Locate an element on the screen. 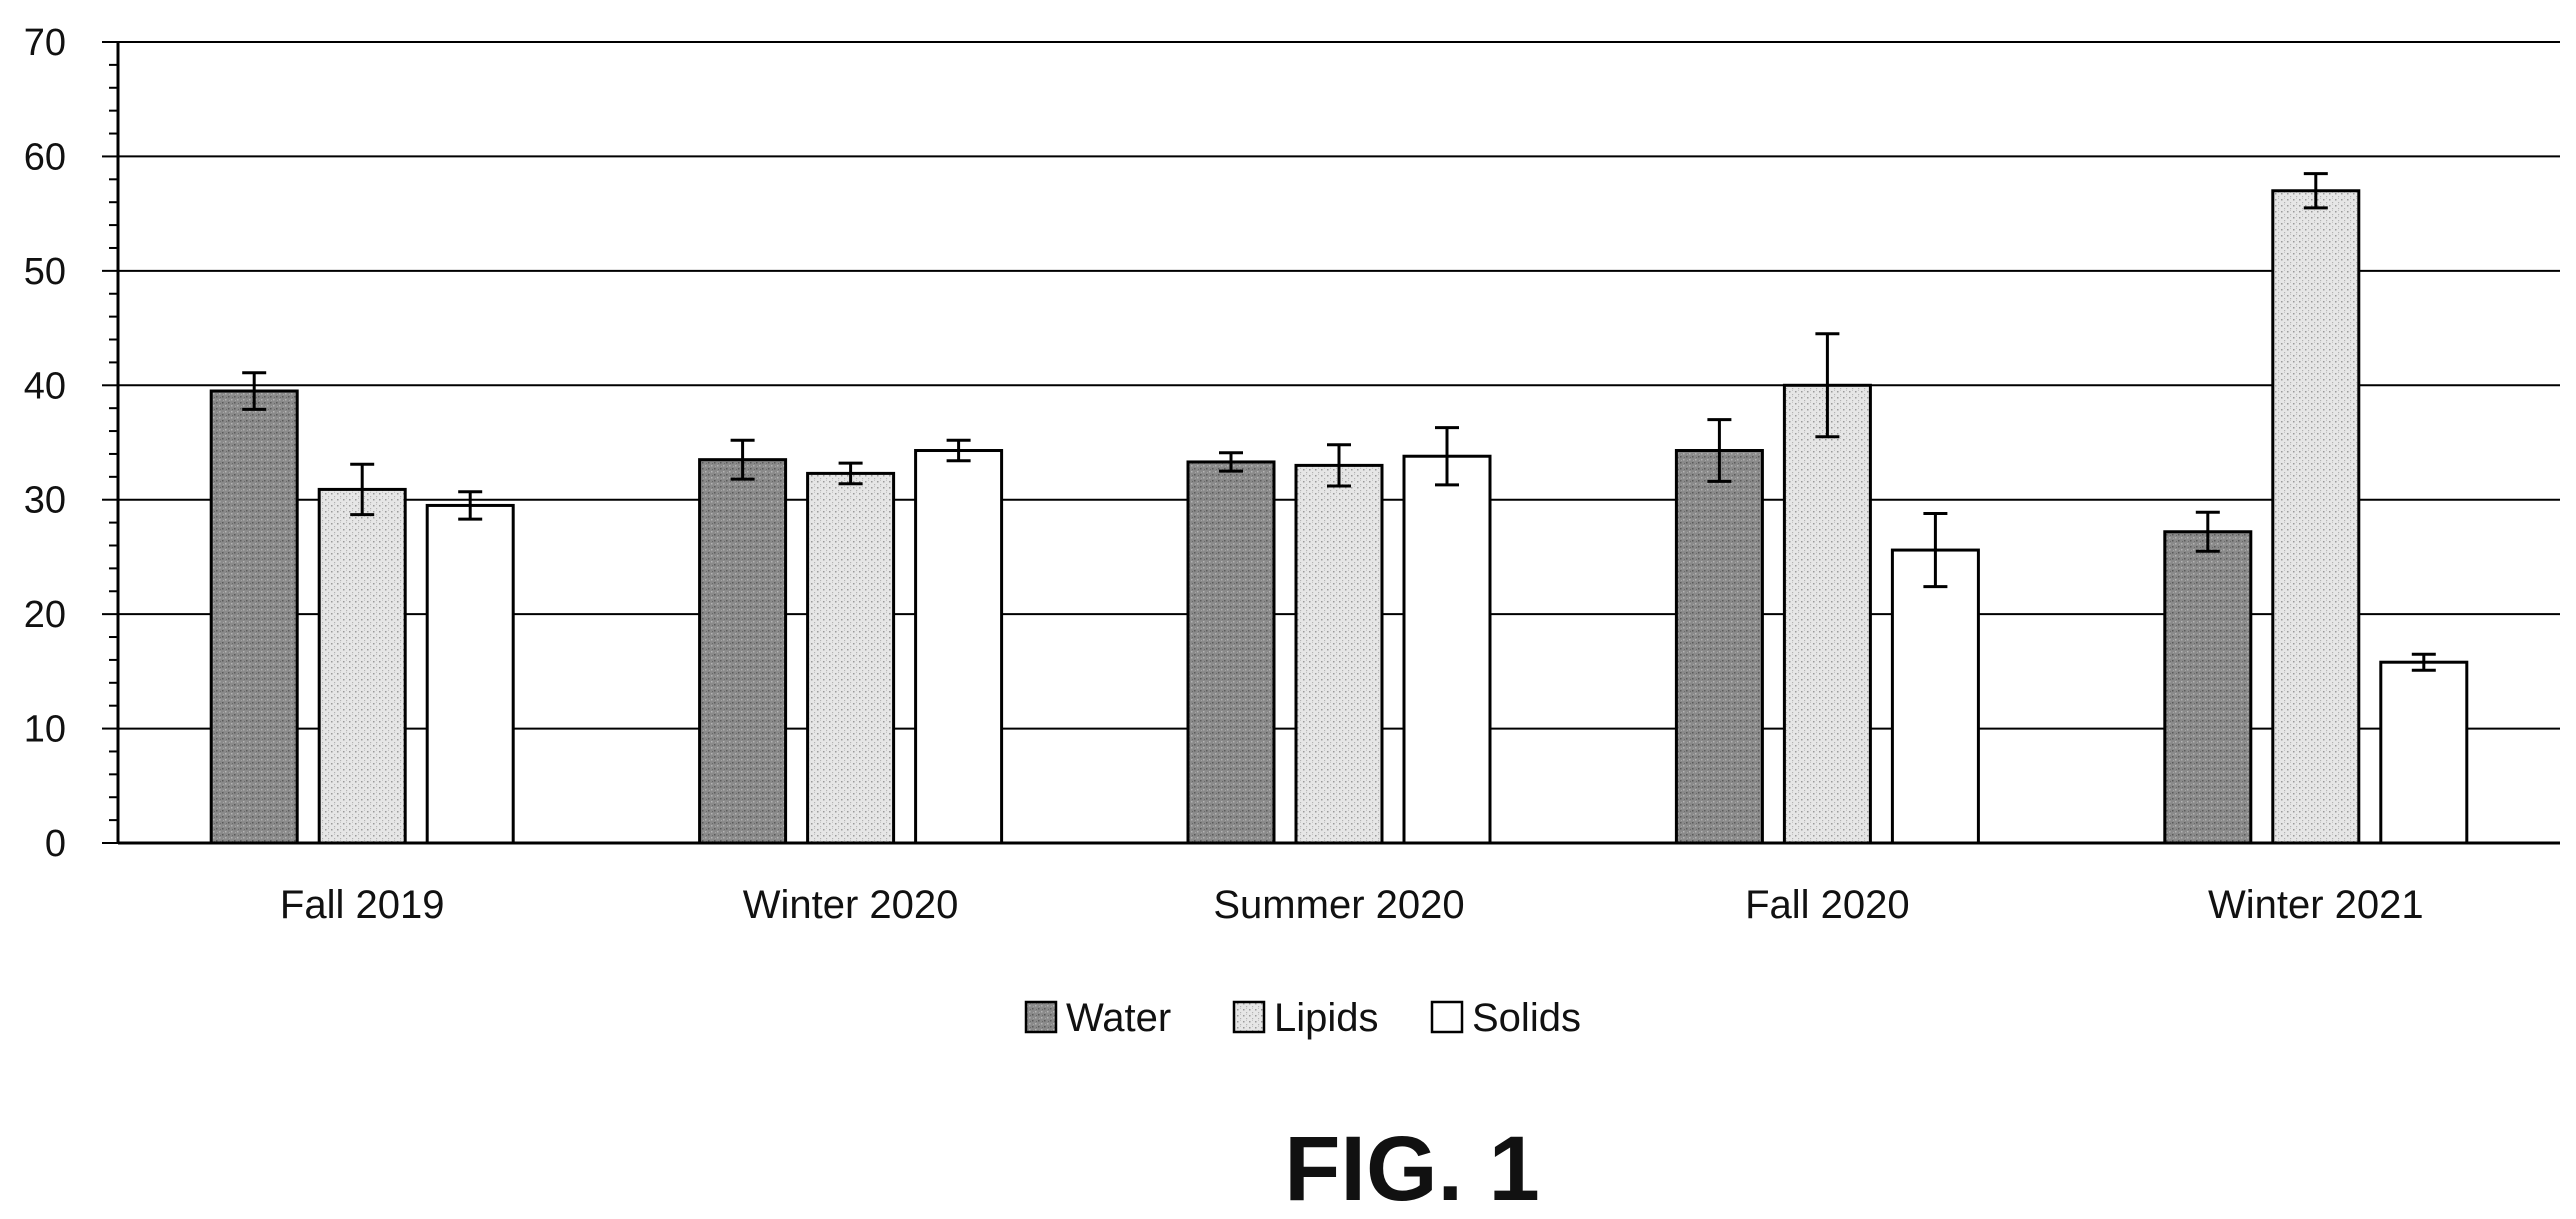  y-tick-label: 60 is located at coordinates (45, 157).